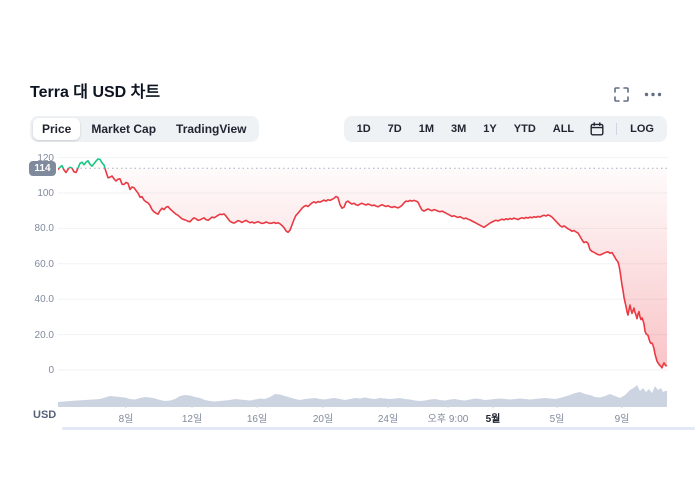  I want to click on header-icons, so click(637, 94).